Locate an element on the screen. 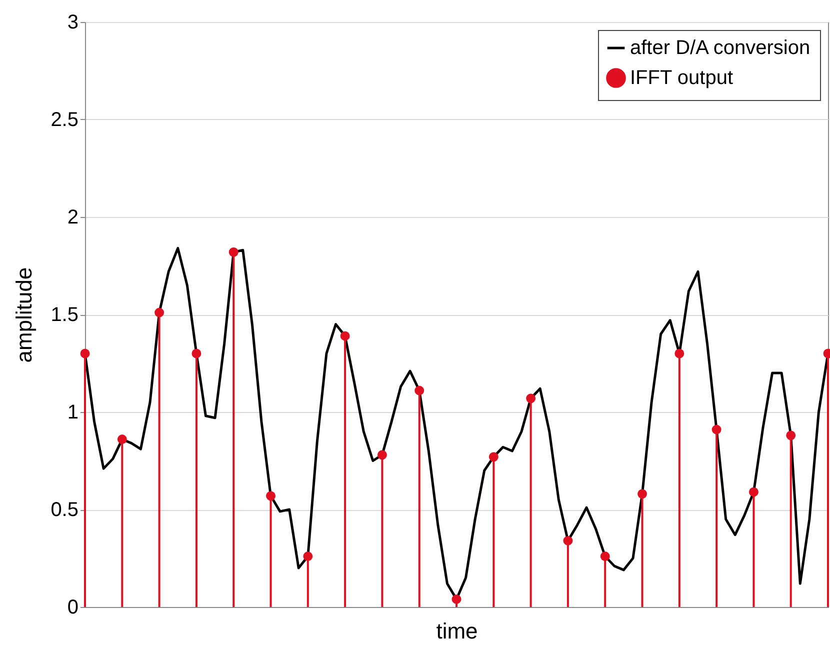 This screenshot has height=666, width=830. y-tick-label: 1.5 is located at coordinates (64, 315).